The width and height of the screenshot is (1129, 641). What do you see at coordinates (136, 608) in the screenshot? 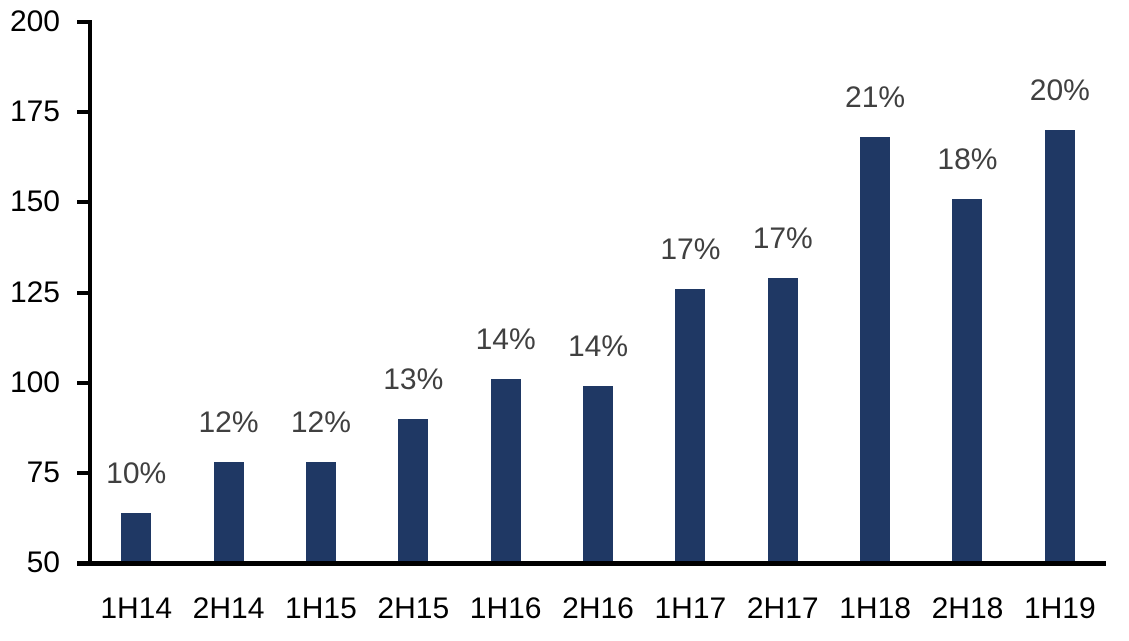
I see `x-tick-label: 1H14` at bounding box center [136, 608].